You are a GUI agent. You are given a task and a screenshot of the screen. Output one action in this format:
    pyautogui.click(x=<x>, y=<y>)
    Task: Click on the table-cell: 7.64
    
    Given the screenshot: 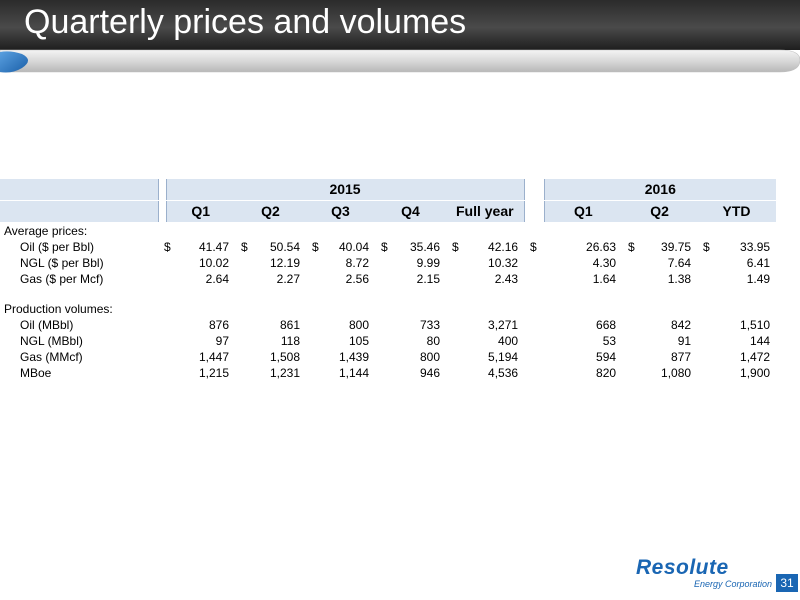 What is the action you would take?
    pyautogui.click(x=679, y=263)
    